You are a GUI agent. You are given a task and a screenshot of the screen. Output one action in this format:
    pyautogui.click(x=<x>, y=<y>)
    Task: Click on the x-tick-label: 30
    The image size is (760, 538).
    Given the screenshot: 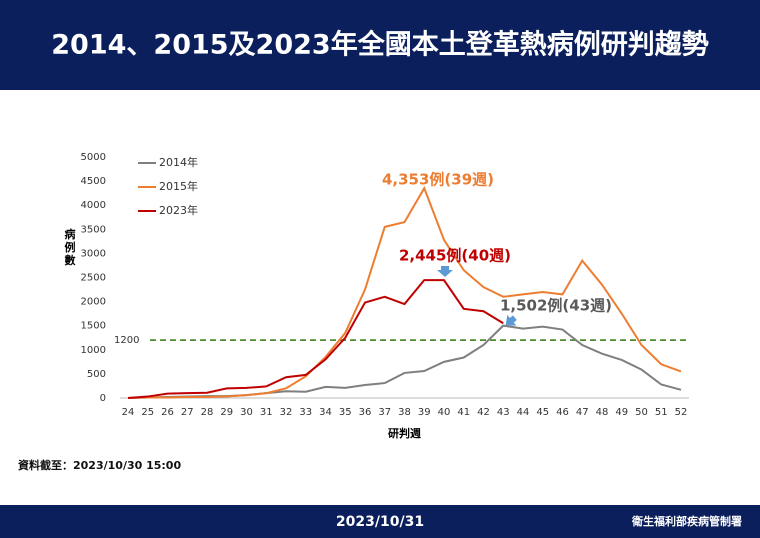 What is the action you would take?
    pyautogui.click(x=246, y=412)
    